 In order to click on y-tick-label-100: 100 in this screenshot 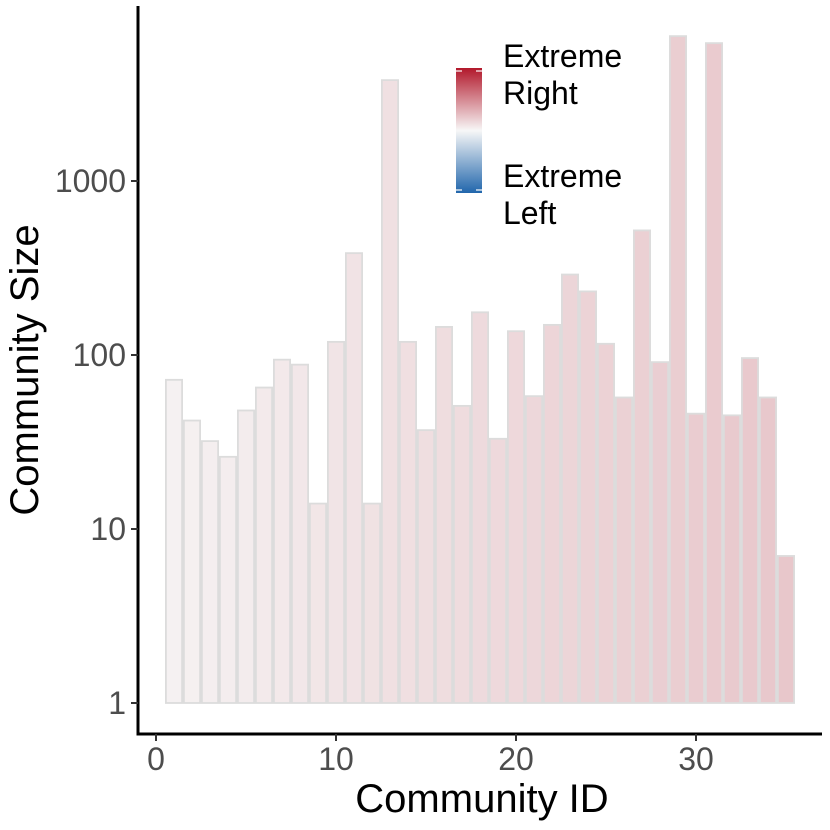, I will do `click(99, 355)`.